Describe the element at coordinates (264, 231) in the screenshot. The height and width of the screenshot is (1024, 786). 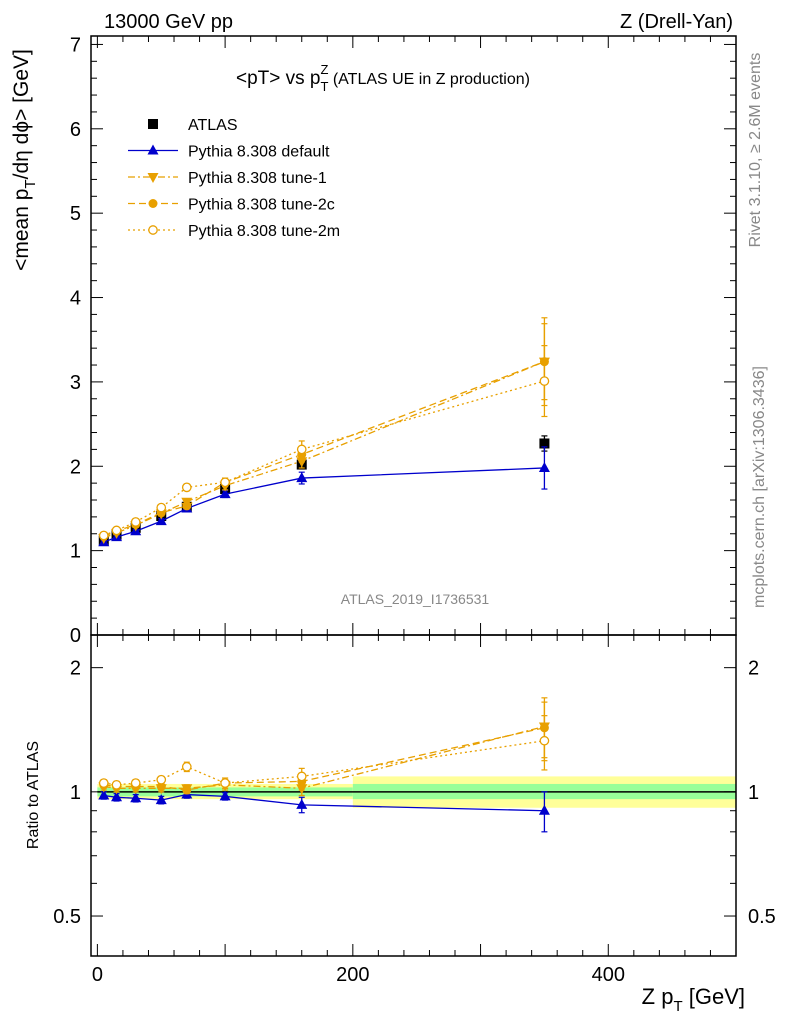
I see `legend-label: Pythia 8.308 tune-2m` at that location.